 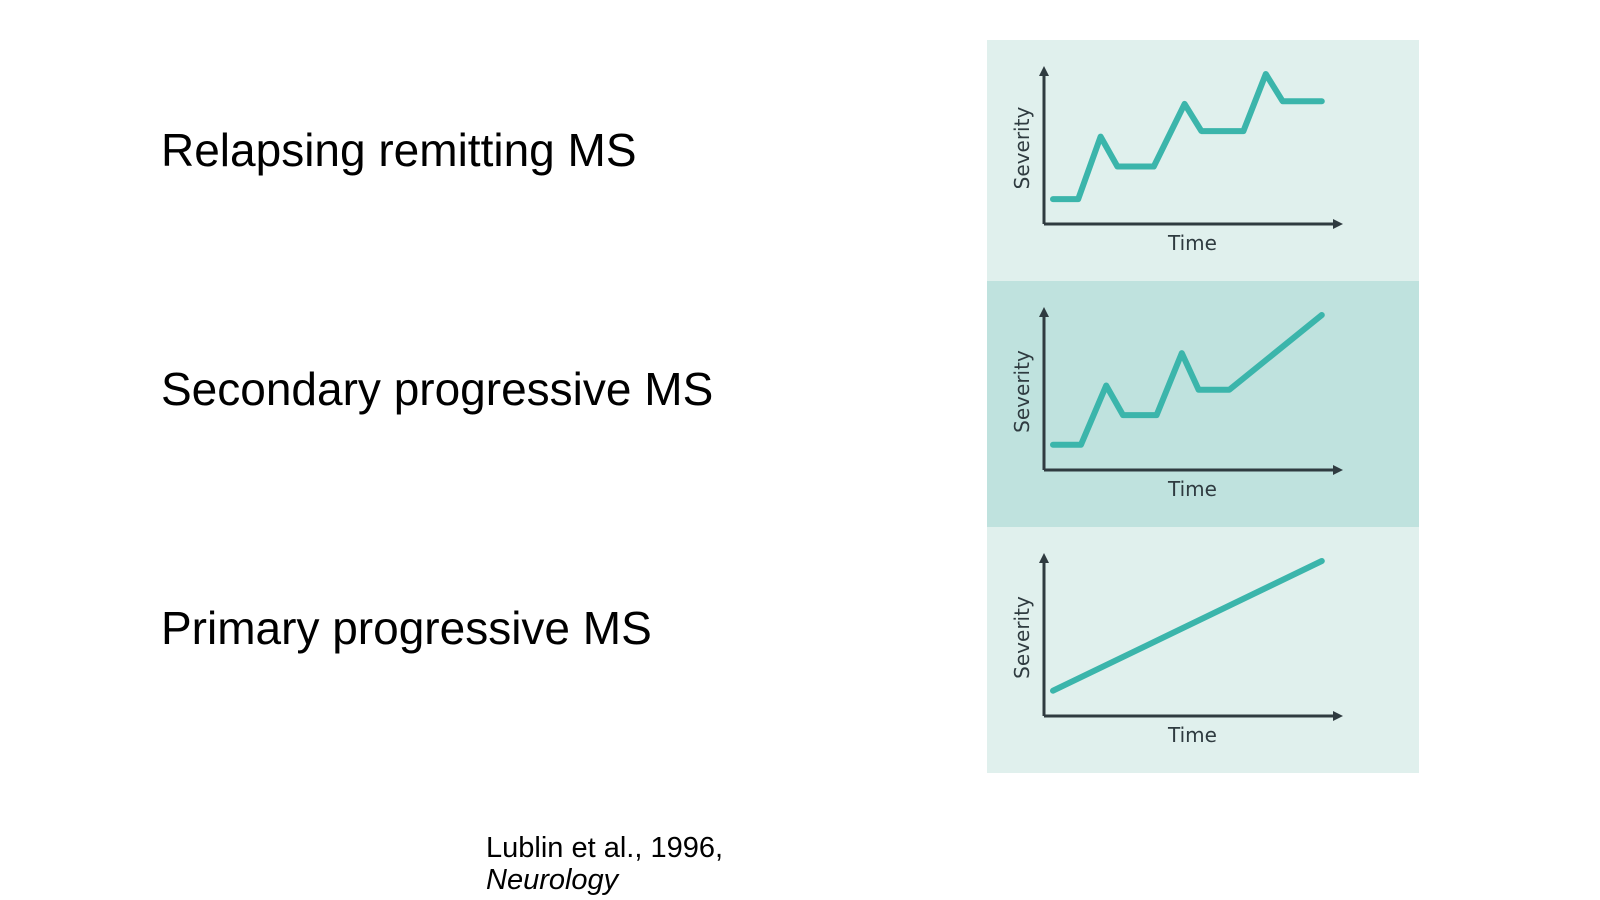 I want to click on chart-primary-progressive: Time Severity, so click(x=1176, y=650).